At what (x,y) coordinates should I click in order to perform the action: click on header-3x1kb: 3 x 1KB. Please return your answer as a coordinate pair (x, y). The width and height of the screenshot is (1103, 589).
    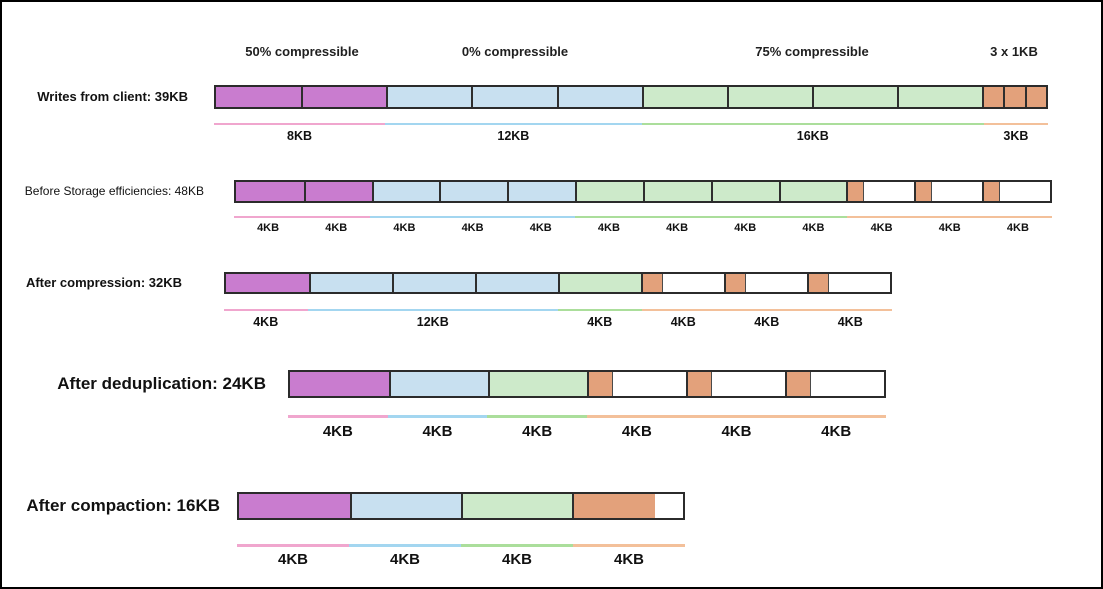
    Looking at the image, I should click on (1014, 51).